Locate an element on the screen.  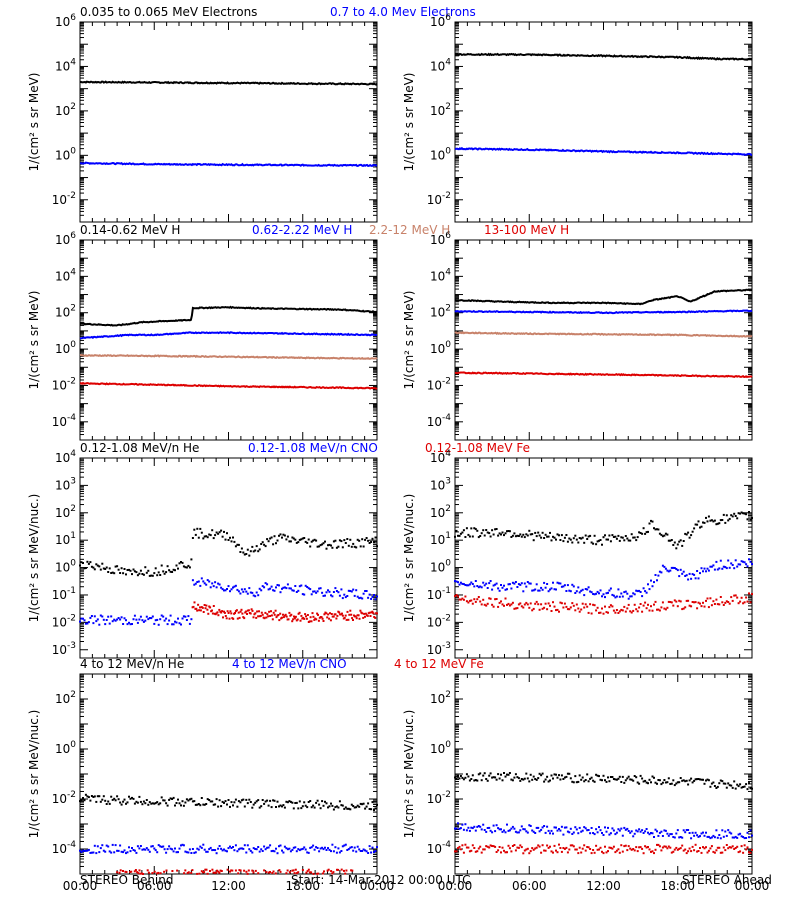
y-tick-label: 10² is located at coordinates (65, 512).